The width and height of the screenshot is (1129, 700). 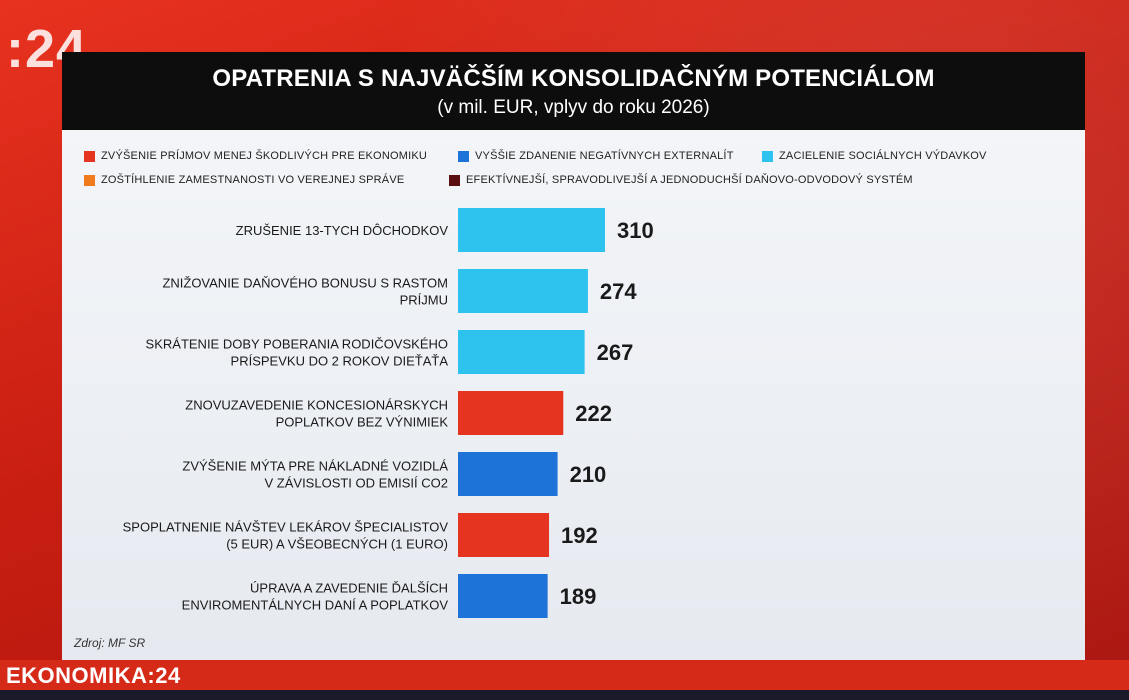 What do you see at coordinates (593, 413) in the screenshot?
I see `value-label-4: 222` at bounding box center [593, 413].